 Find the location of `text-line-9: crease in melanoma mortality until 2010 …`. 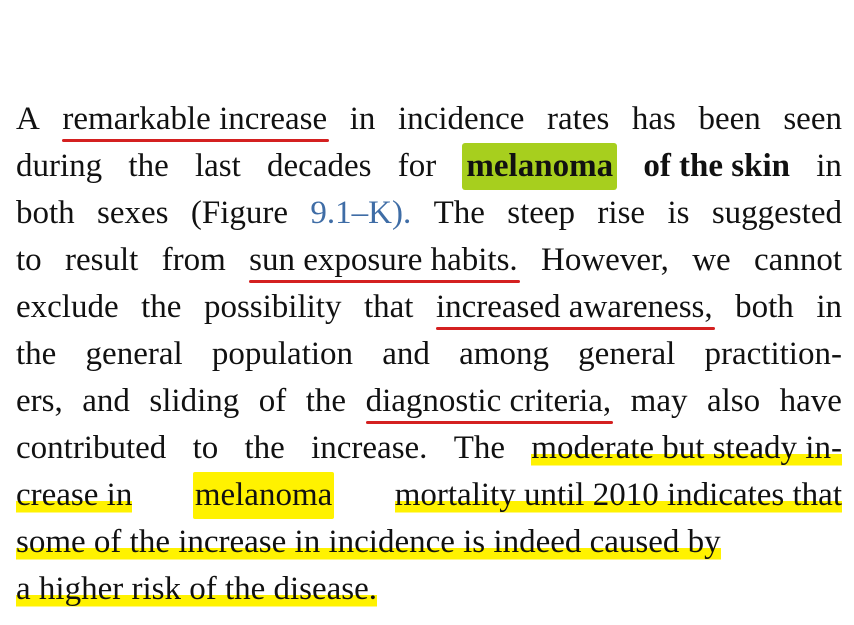

text-line-9: crease in melanoma mortality until 2010 … is located at coordinates (429, 495).